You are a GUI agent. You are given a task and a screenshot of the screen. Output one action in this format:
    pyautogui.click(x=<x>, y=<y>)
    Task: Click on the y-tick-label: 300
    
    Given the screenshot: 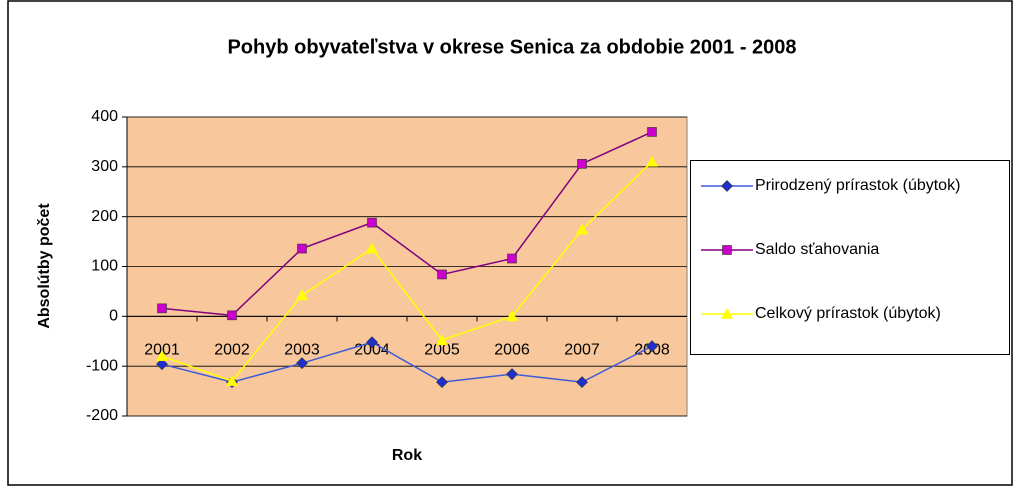 What is the action you would take?
    pyautogui.click(x=104, y=166)
    